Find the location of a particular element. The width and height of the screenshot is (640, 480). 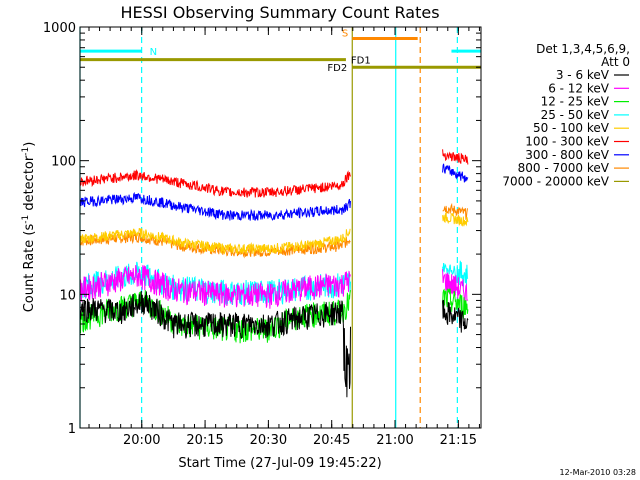

x-axis-label: Start Time (27-Jul-09 19:45:22) is located at coordinates (279, 463).